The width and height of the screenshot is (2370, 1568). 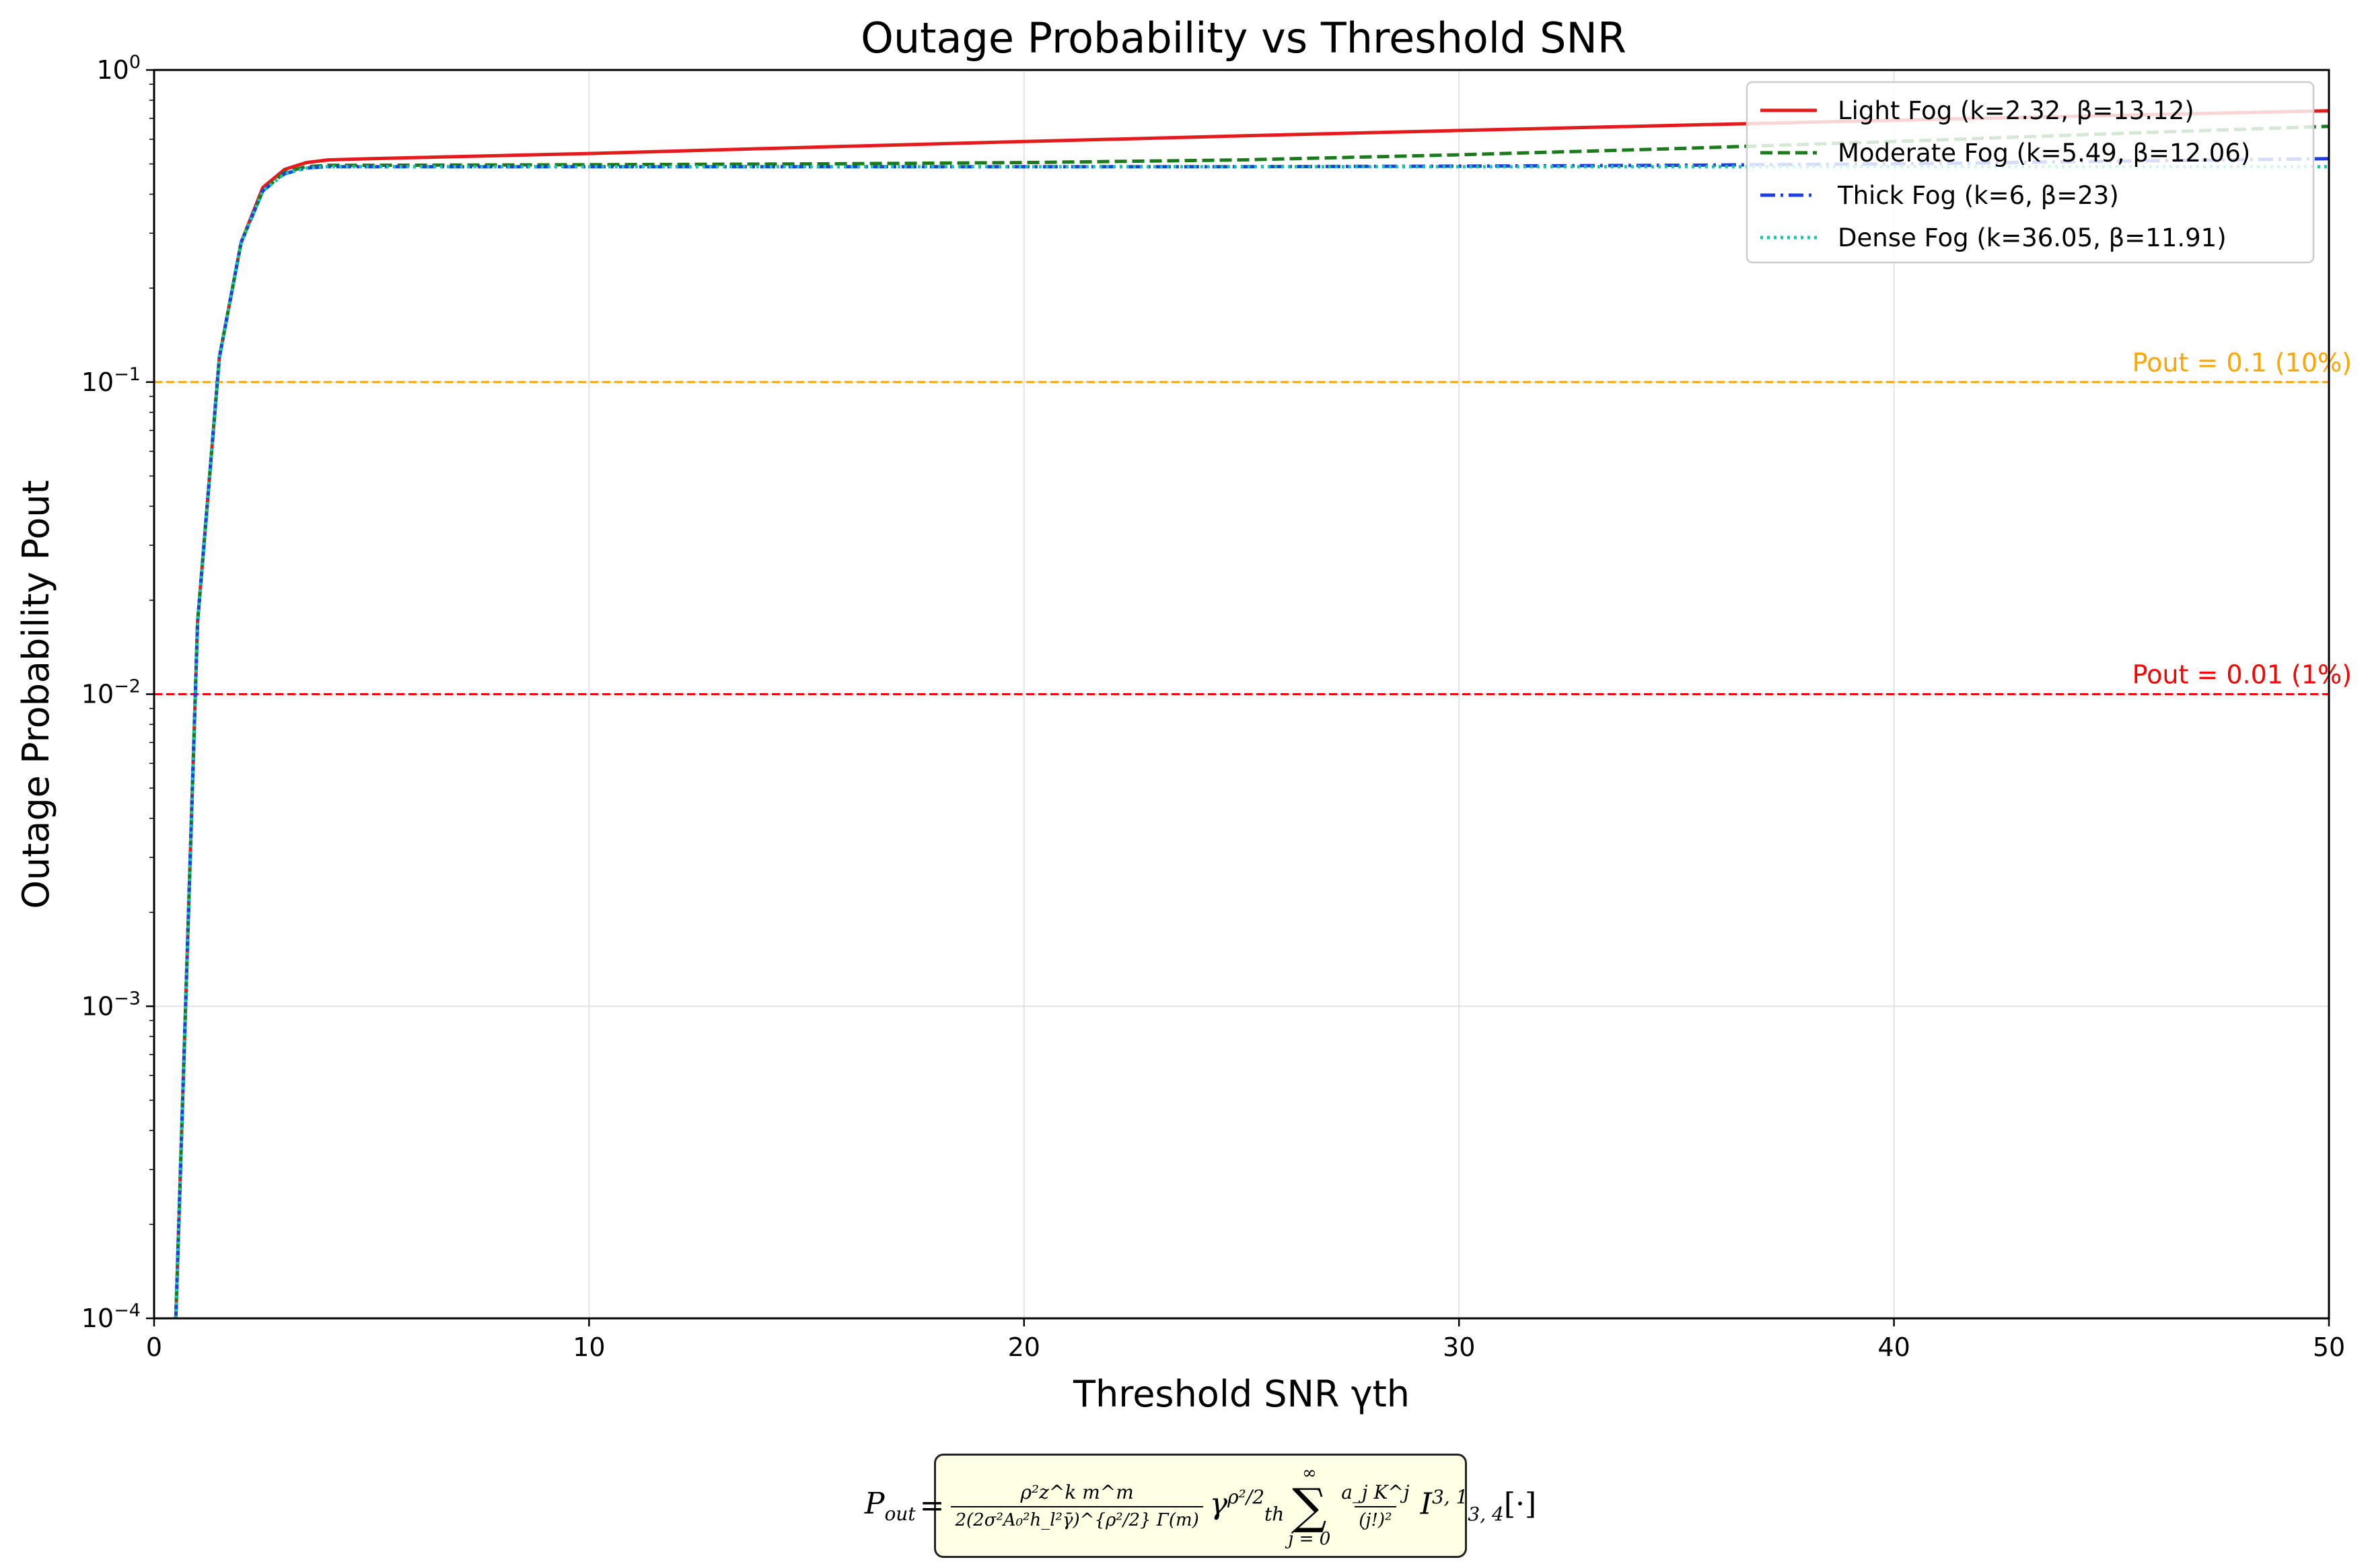 What do you see at coordinates (2044, 153) in the screenshot?
I see `legend-label: Moderate Fog (k=5.49, β=12.06)` at bounding box center [2044, 153].